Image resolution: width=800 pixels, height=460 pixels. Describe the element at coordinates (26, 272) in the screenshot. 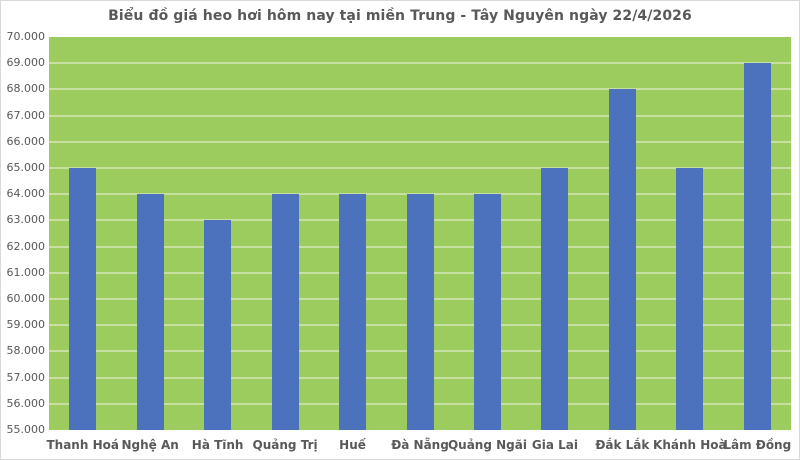

I see `y-tick-label: 61.000` at that location.